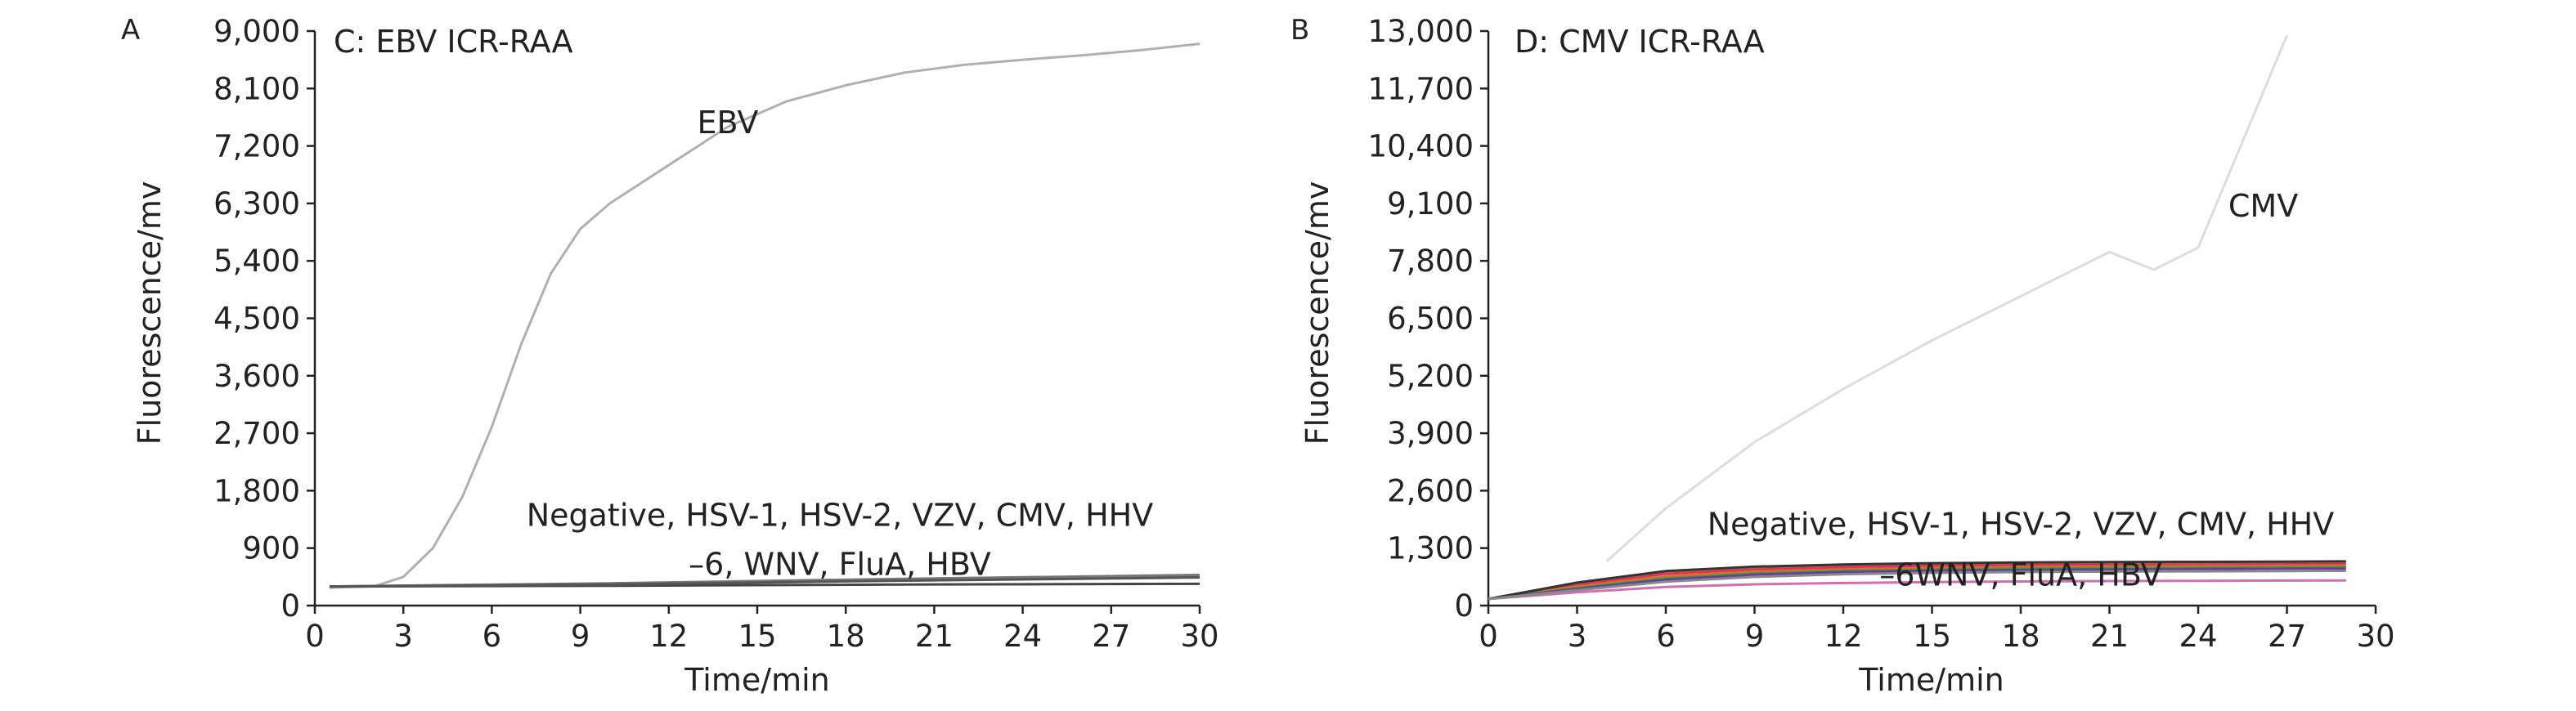 The height and width of the screenshot is (711, 2576). What do you see at coordinates (1430, 261) in the screenshot?
I see `panel-b-y-tick-label: 7,800` at bounding box center [1430, 261].